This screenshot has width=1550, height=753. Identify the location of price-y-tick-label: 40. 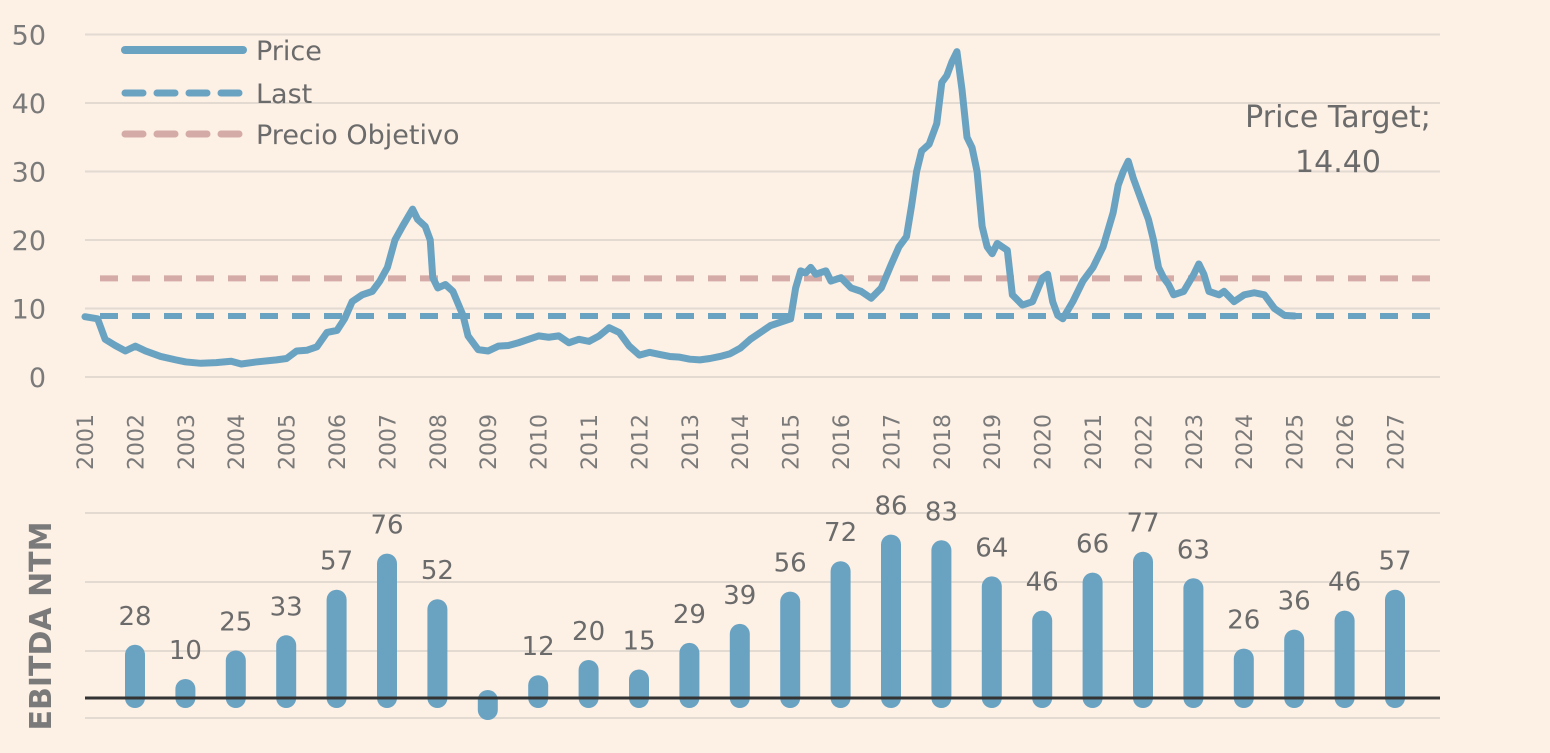
(29, 104).